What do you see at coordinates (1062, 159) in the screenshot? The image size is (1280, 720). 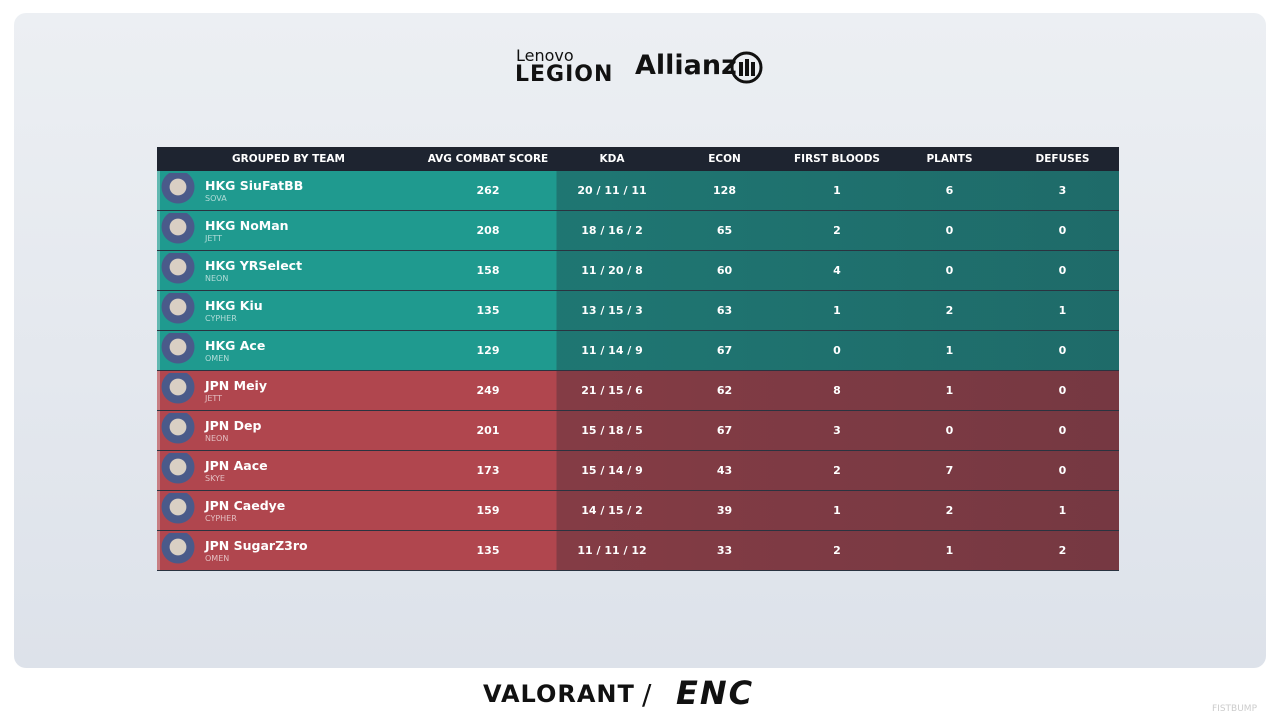 I see `column-header: DEFUSES` at bounding box center [1062, 159].